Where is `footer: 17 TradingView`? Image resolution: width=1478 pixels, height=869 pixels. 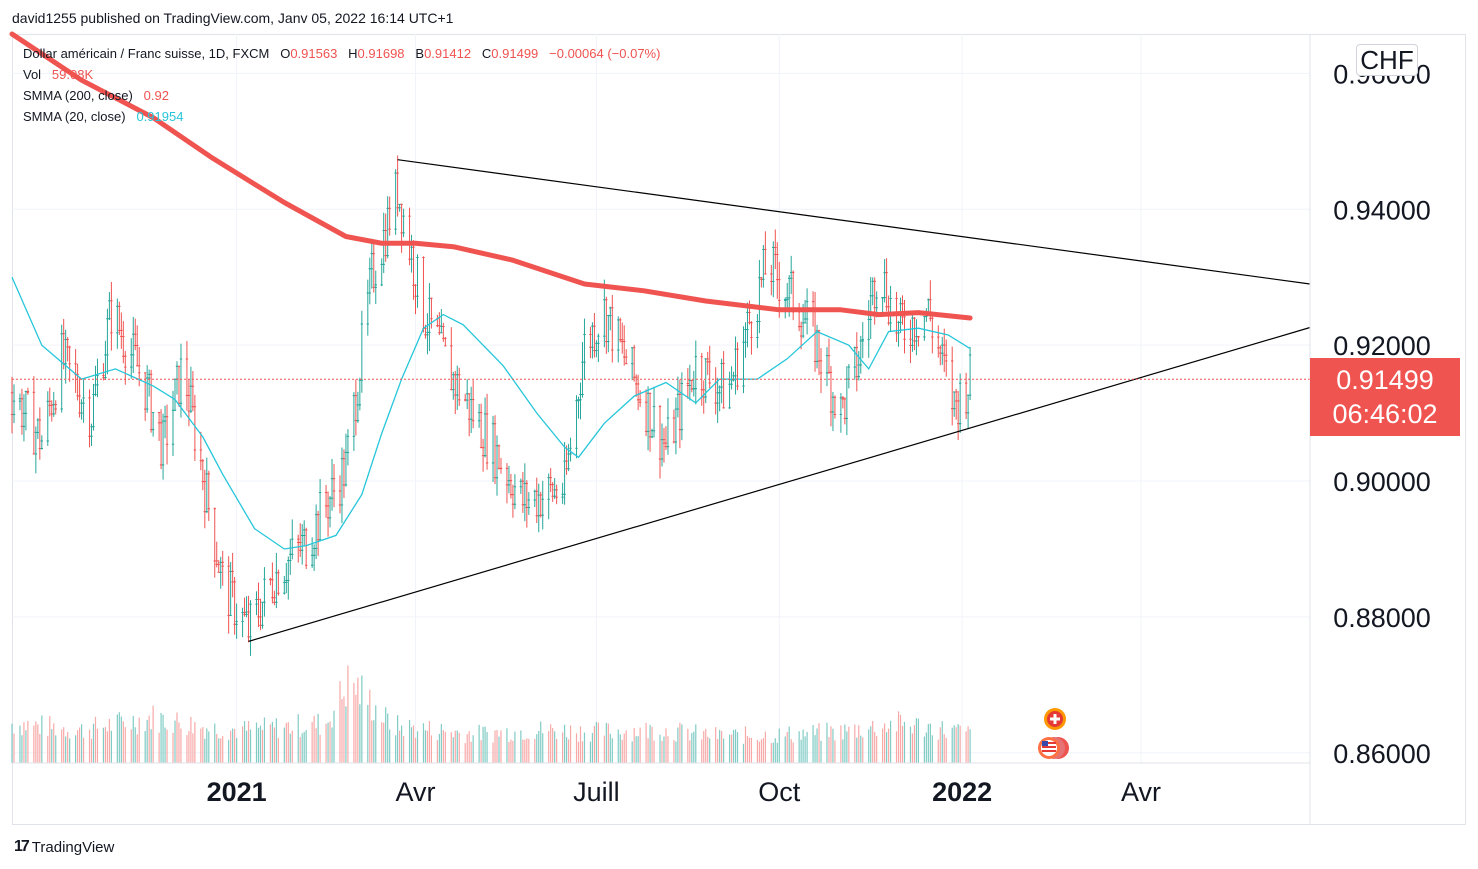 footer: 17 TradingView is located at coordinates (64, 847).